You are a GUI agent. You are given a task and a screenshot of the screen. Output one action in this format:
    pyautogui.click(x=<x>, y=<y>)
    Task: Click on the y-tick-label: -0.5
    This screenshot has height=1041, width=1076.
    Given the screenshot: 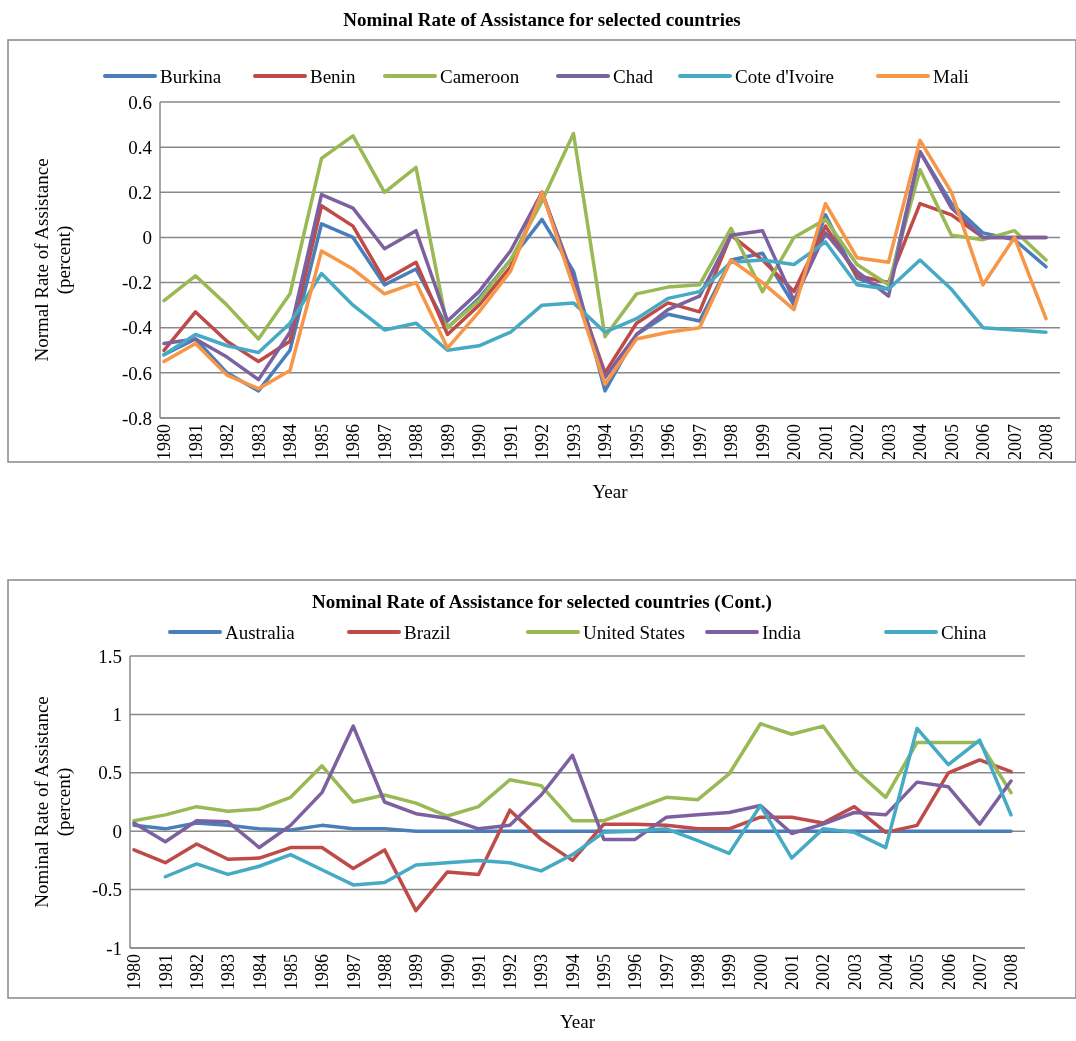 What is the action you would take?
    pyautogui.click(x=106, y=890)
    